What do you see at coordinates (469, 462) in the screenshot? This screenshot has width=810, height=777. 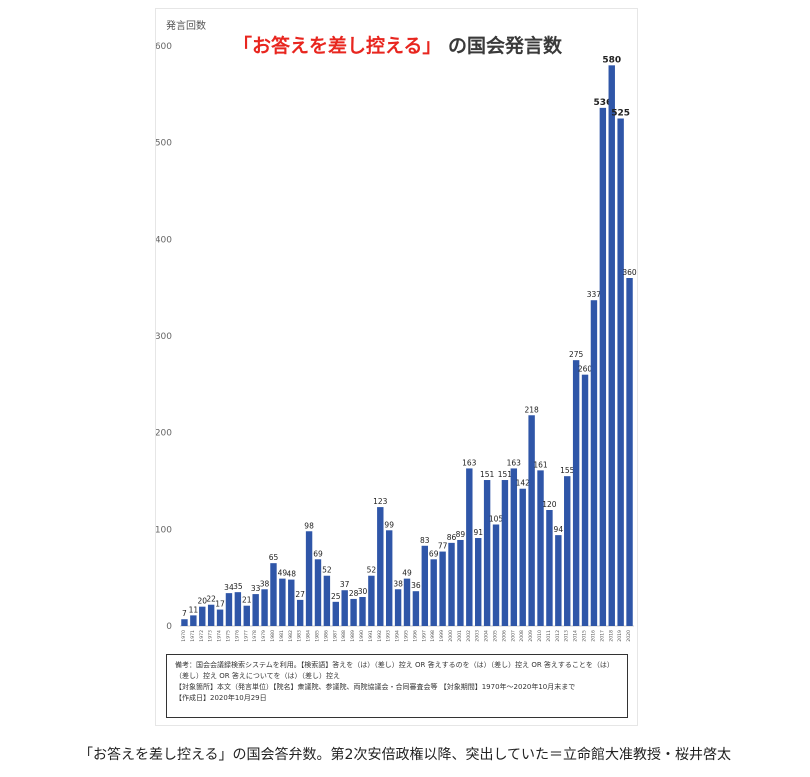 I see `data-label-2002: 163` at bounding box center [469, 462].